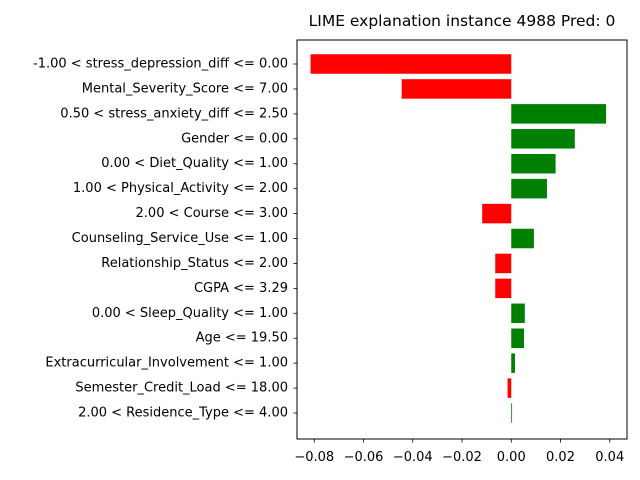  I want to click on y-tick-label: -1.00 < stress_depression_diff <= 0.00, so click(160, 64).